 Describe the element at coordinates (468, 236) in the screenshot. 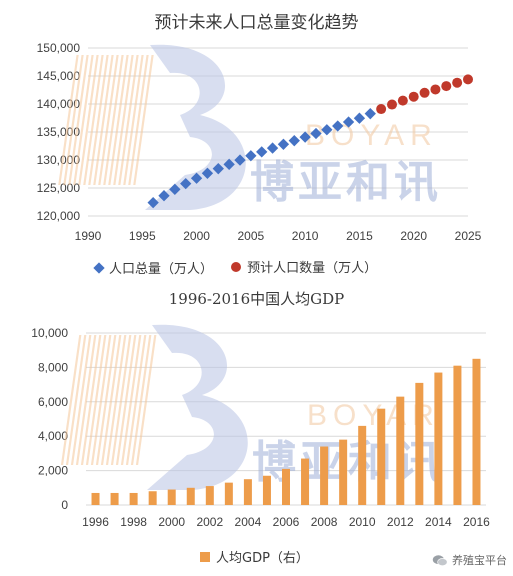

I see `x-tick-label: 2025` at that location.